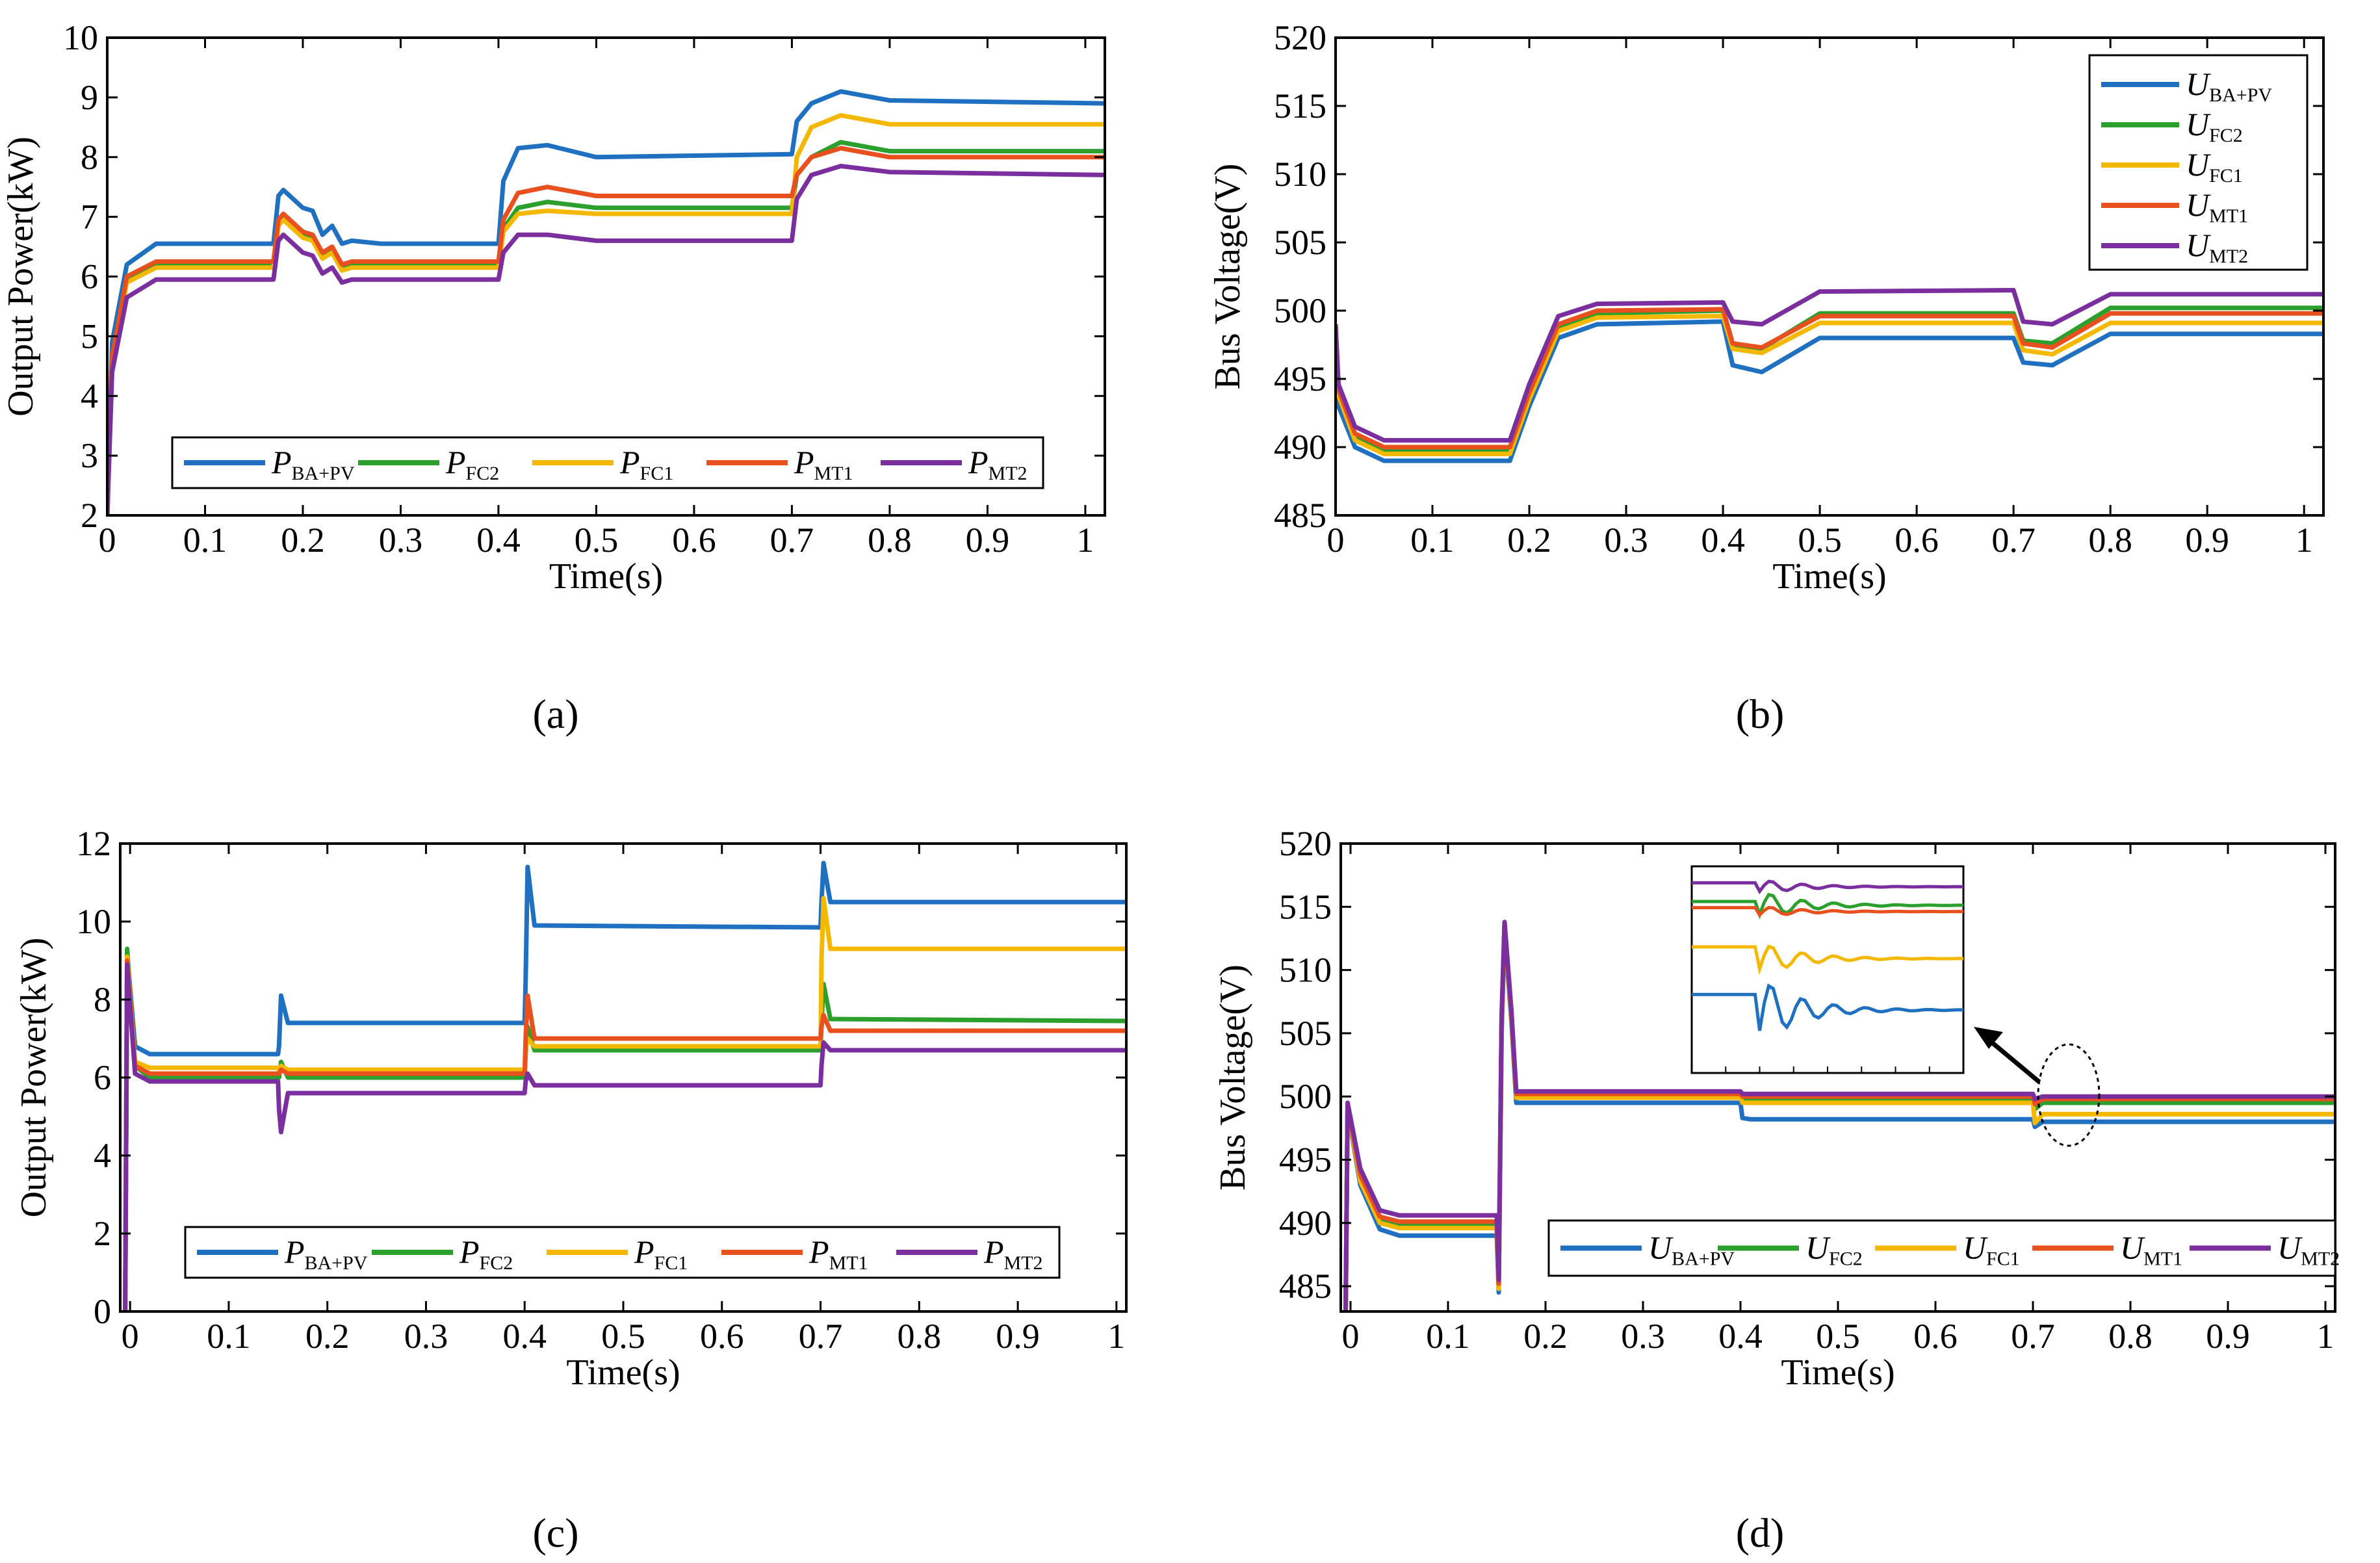 The image size is (2380, 1563). I want to click on y-axis-label: Output Power(kW), so click(34, 1078).